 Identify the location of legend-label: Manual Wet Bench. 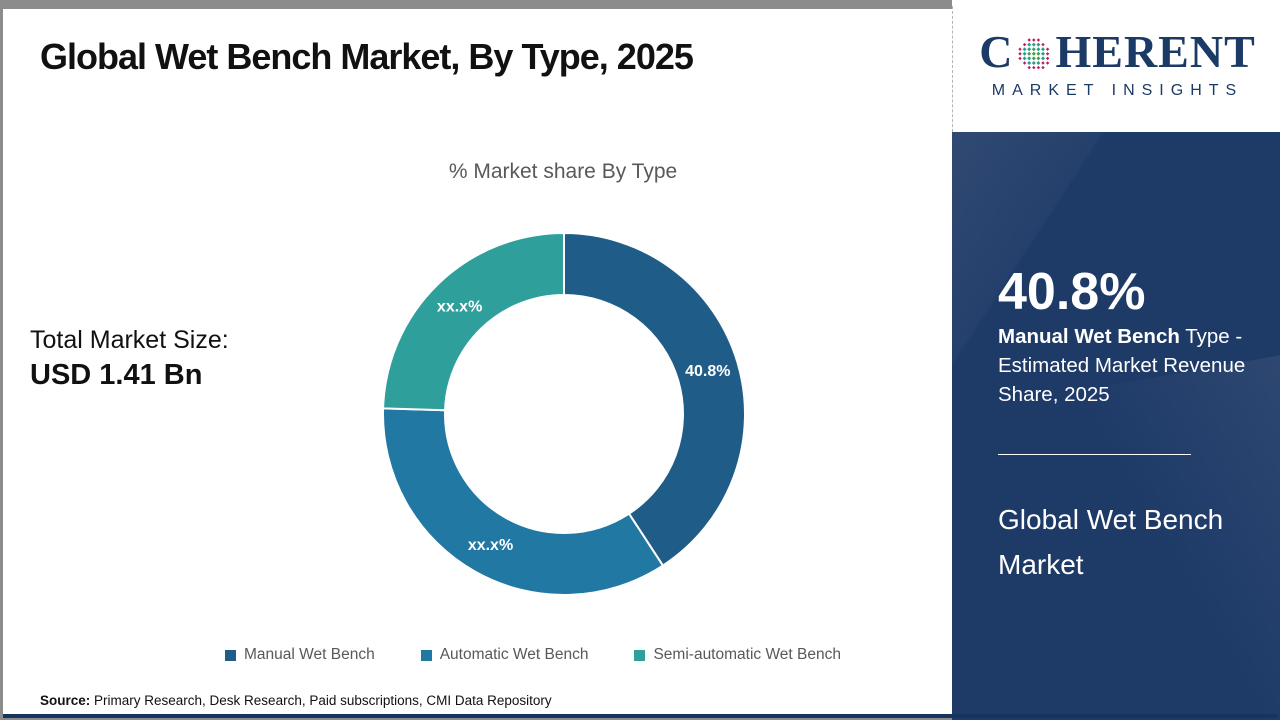
(309, 654).